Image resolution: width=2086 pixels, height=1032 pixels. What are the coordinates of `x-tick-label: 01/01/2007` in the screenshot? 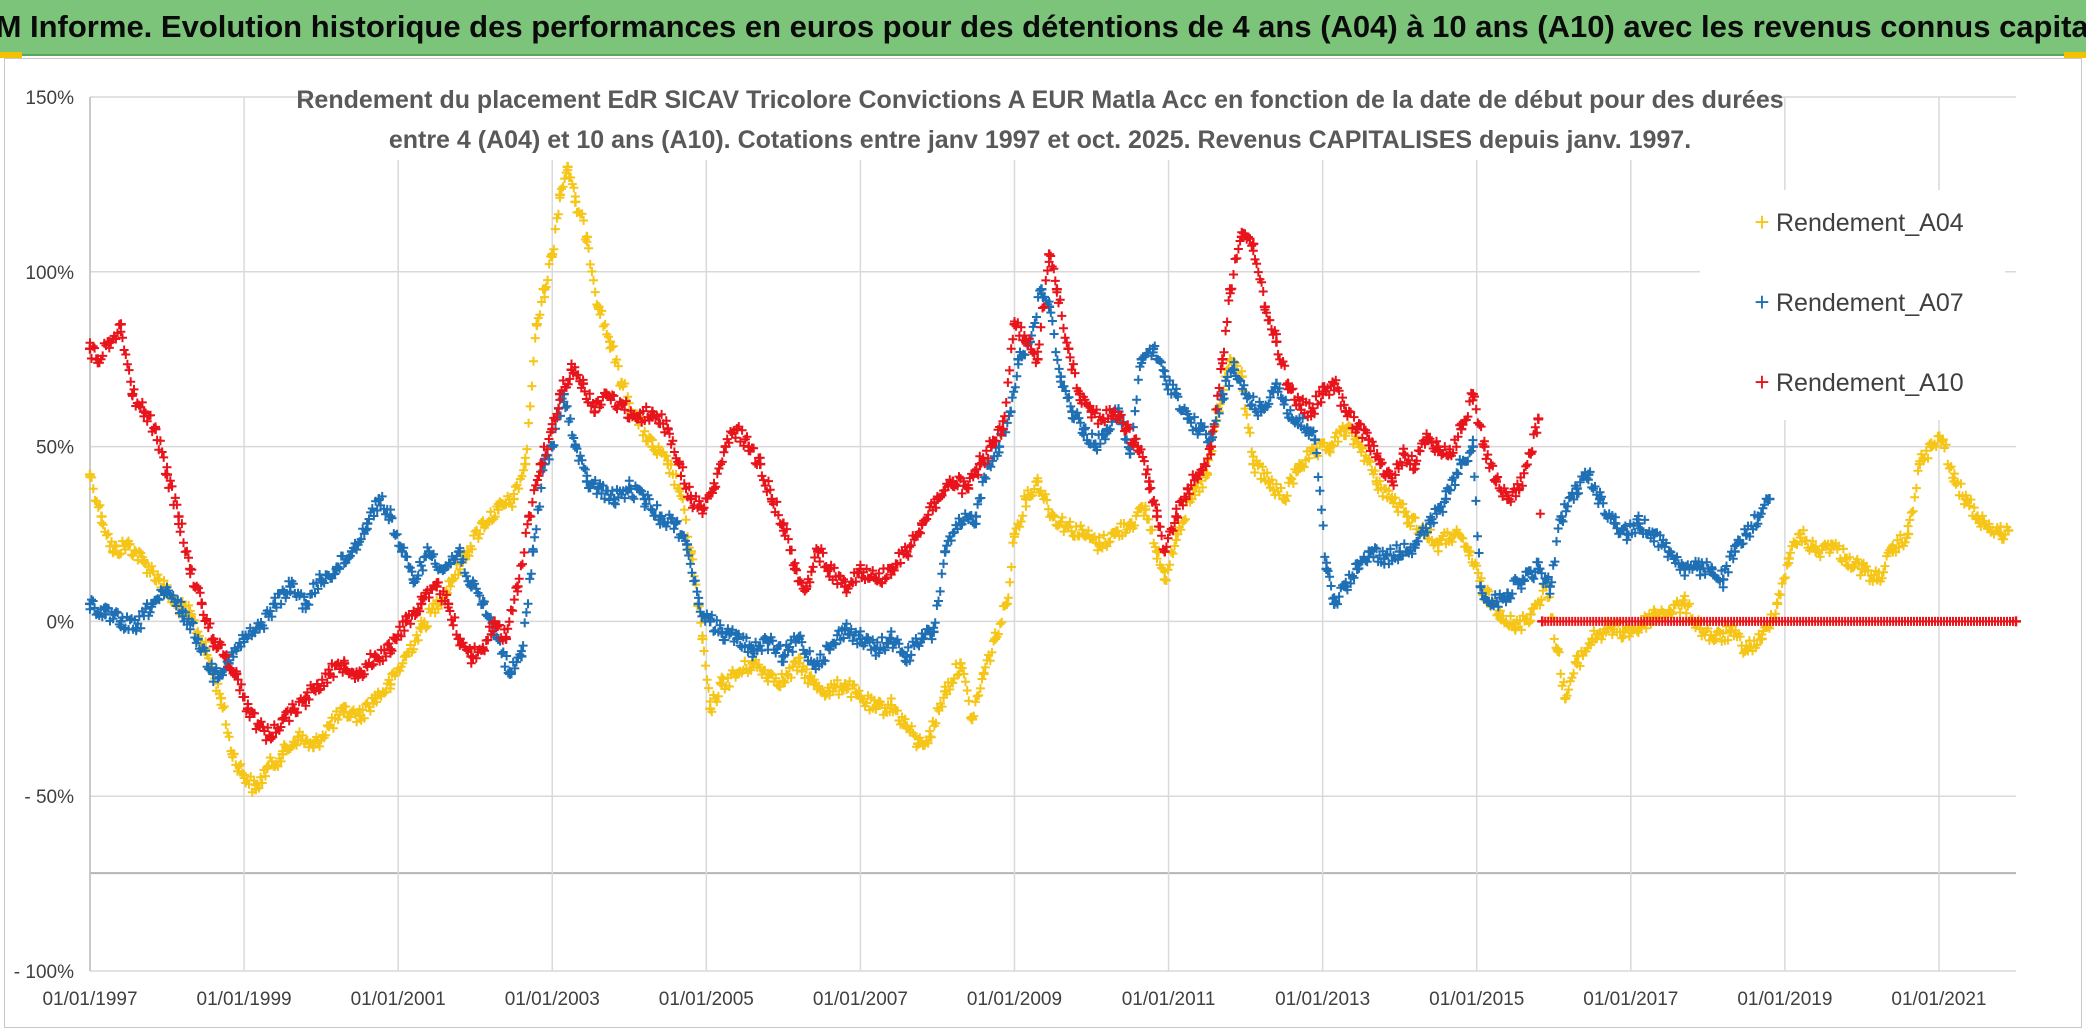 It's located at (860, 999).